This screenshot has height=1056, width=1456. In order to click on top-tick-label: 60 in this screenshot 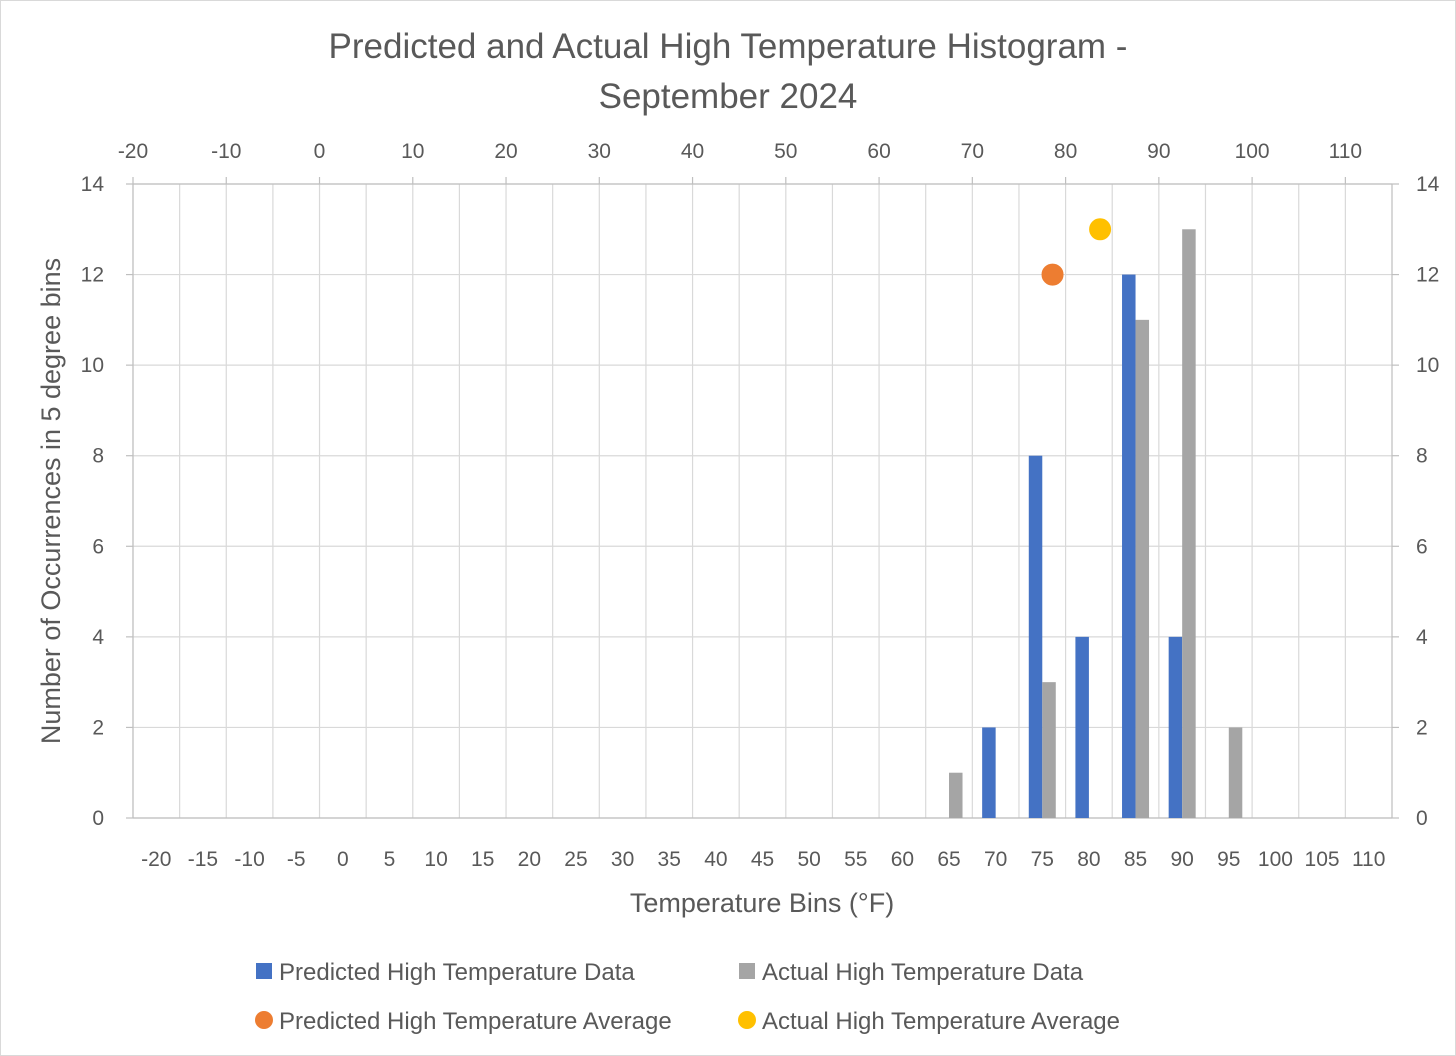, I will do `click(878, 151)`.